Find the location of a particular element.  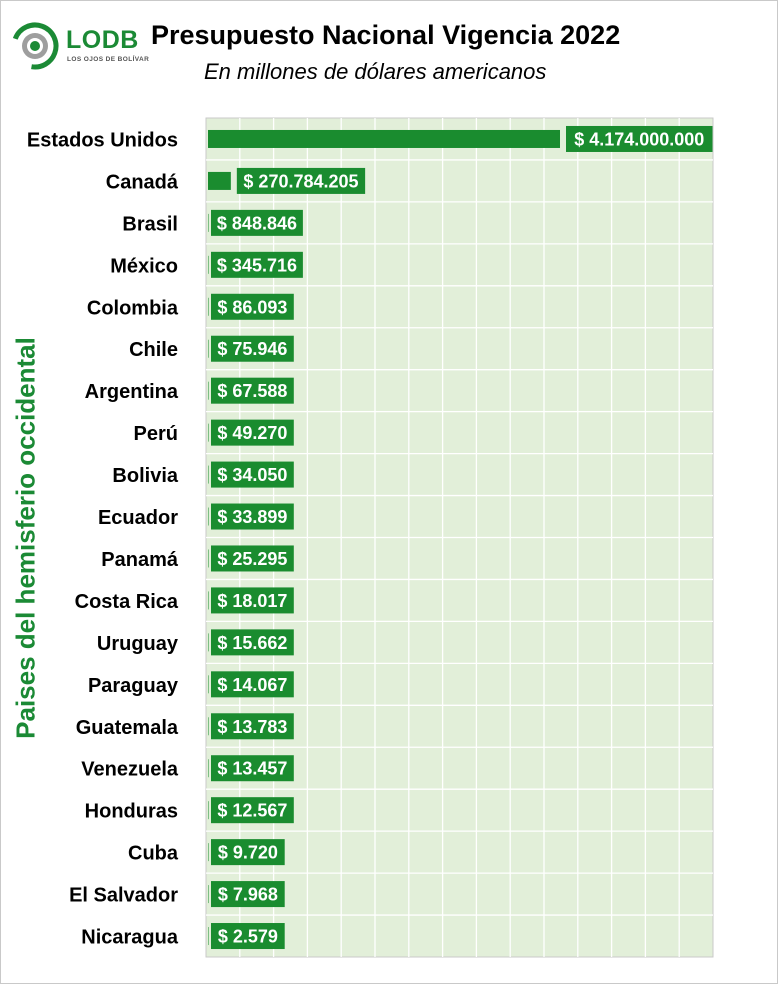

data-label: $ 345.716 is located at coordinates (257, 265).